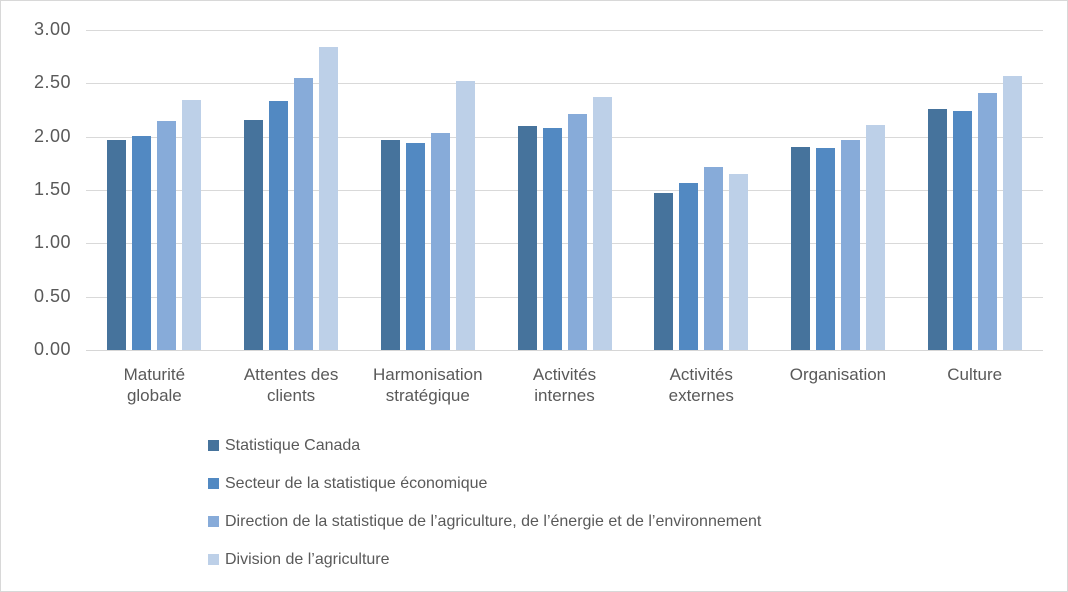 Image resolution: width=1068 pixels, height=592 pixels. I want to click on y-tick-label: 2.50, so click(52, 82).